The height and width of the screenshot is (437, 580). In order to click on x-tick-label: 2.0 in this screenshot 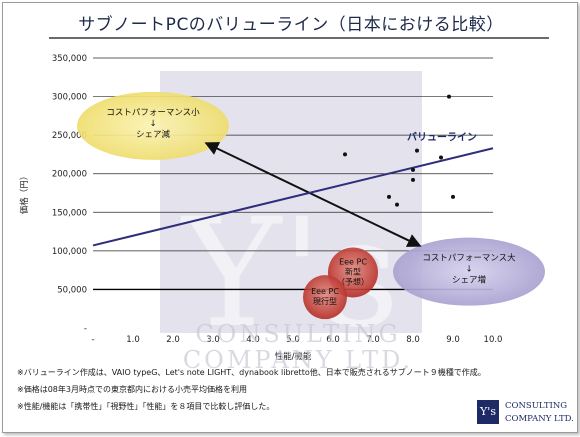, I will do `click(173, 340)`.